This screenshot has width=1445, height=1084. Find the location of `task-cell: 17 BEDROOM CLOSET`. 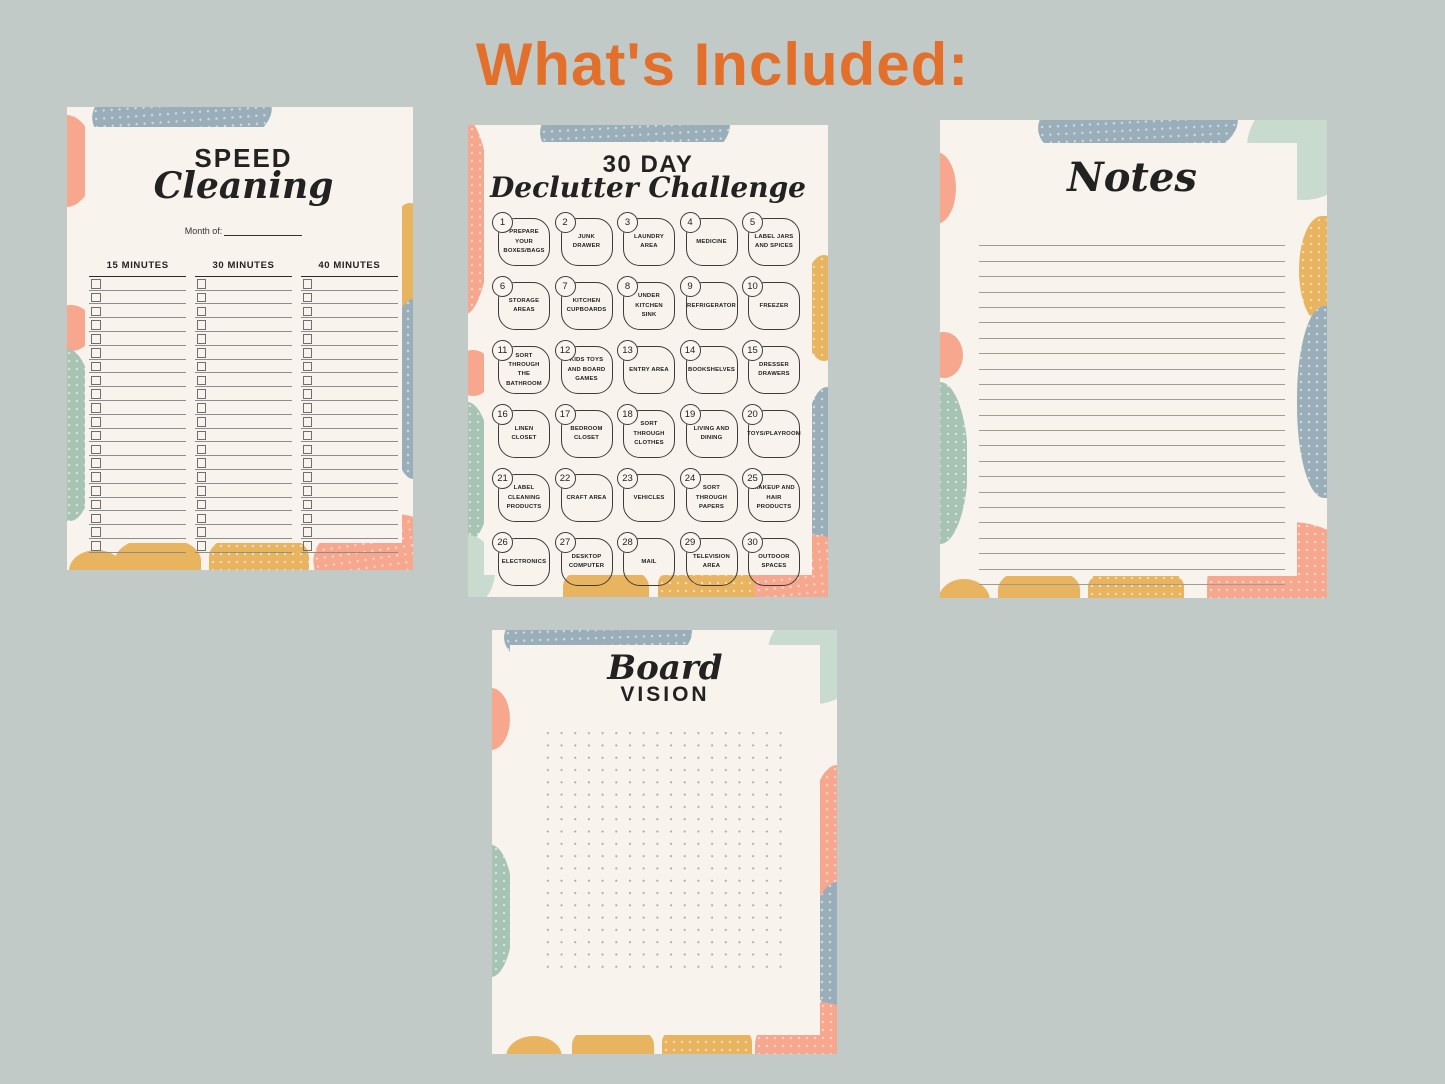

task-cell: 17 BEDROOM CLOSET is located at coordinates (583, 431).